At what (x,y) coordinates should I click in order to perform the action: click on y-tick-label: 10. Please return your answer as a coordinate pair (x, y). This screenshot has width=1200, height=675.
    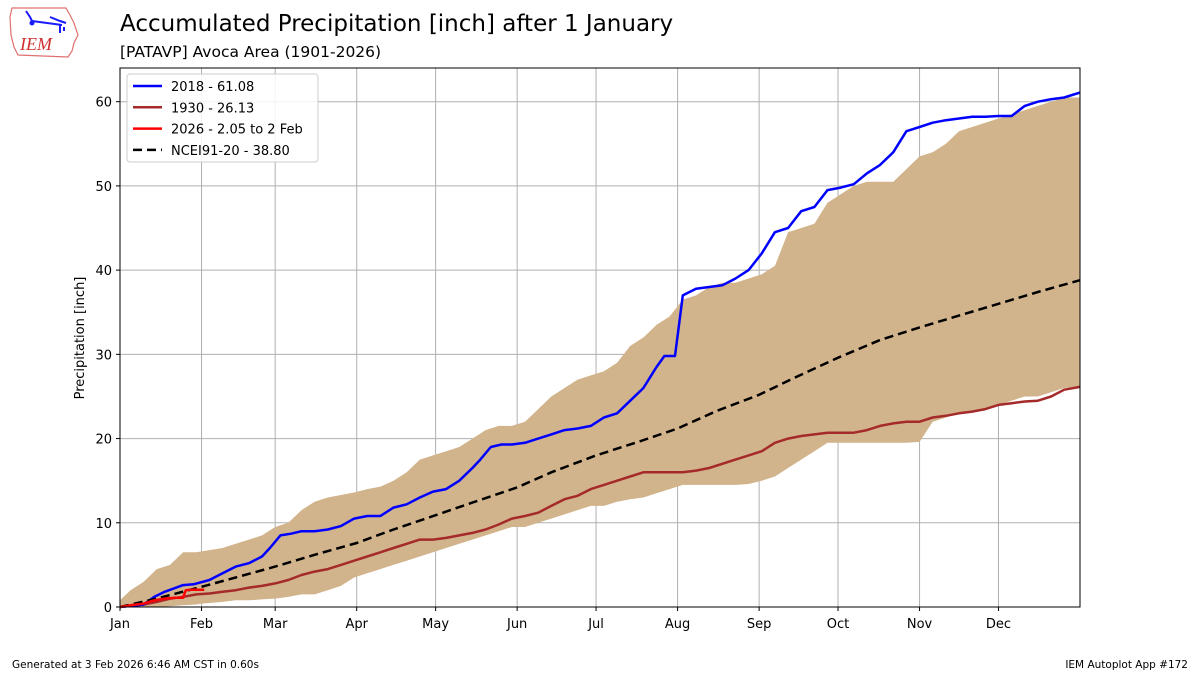
    Looking at the image, I should click on (103, 524).